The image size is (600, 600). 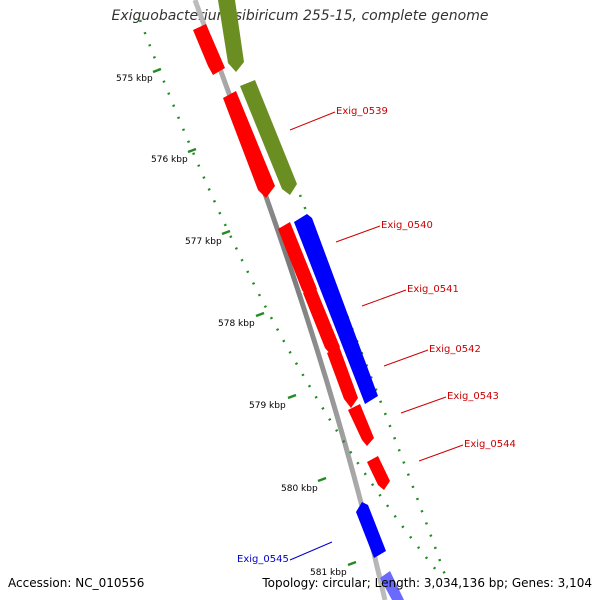 I want to click on gene-label-exig-0540: Exig_0540, so click(x=407, y=225).